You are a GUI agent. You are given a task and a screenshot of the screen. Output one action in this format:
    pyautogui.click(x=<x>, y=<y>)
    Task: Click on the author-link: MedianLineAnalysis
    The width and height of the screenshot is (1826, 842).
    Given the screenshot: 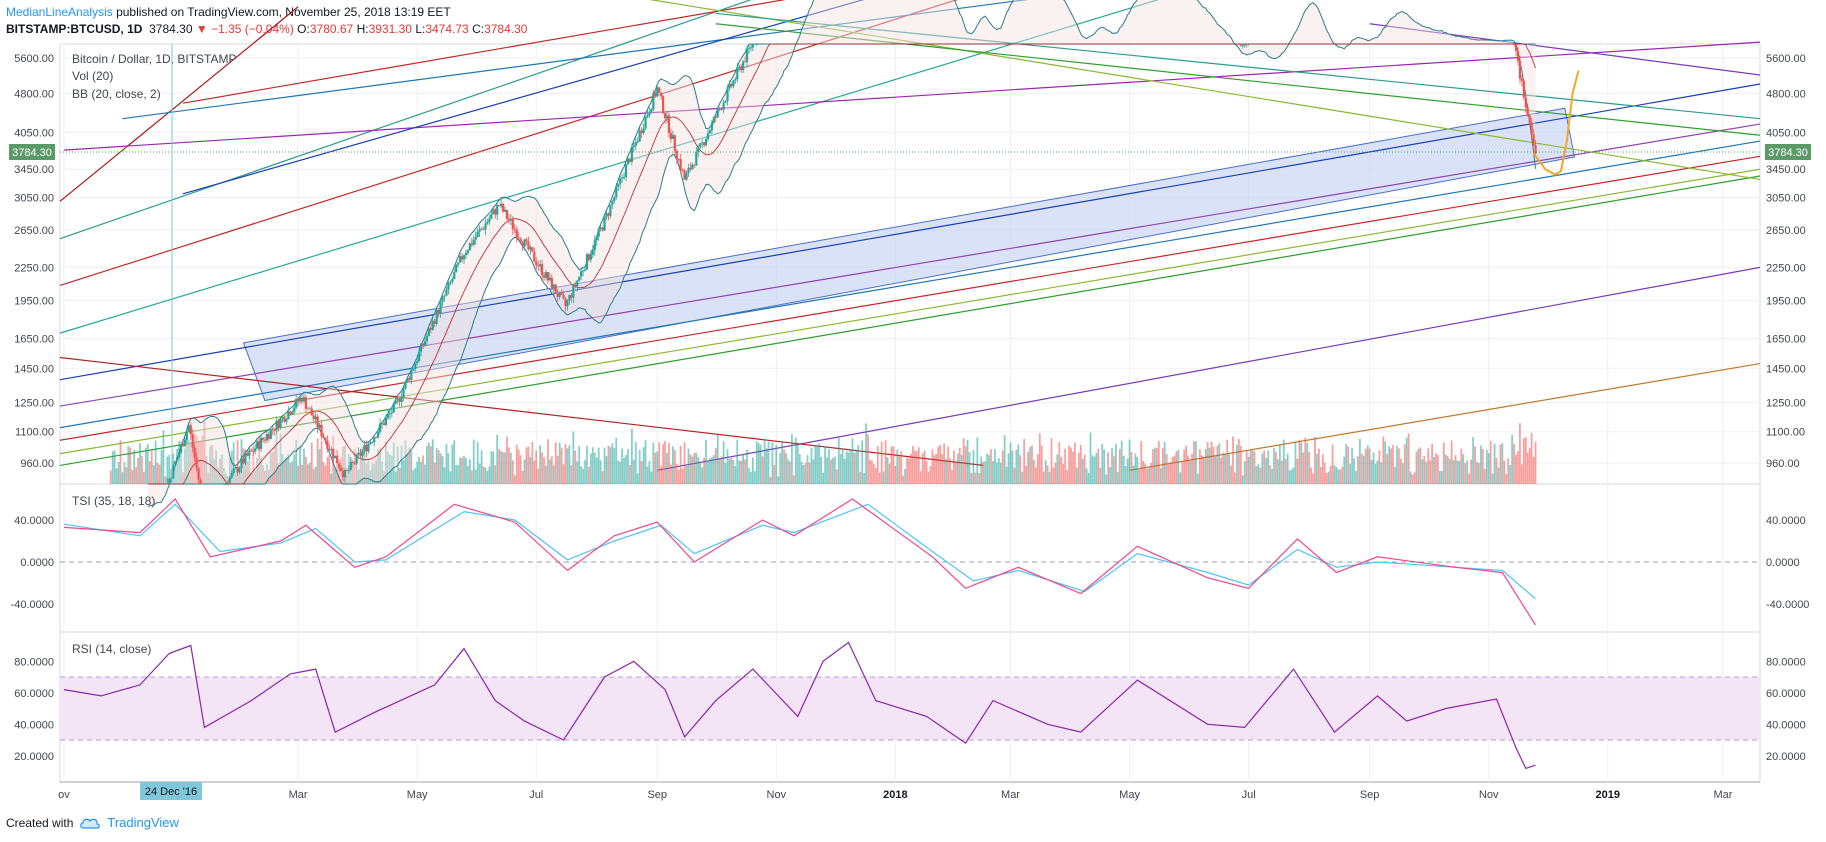 What is the action you would take?
    pyautogui.click(x=59, y=12)
    